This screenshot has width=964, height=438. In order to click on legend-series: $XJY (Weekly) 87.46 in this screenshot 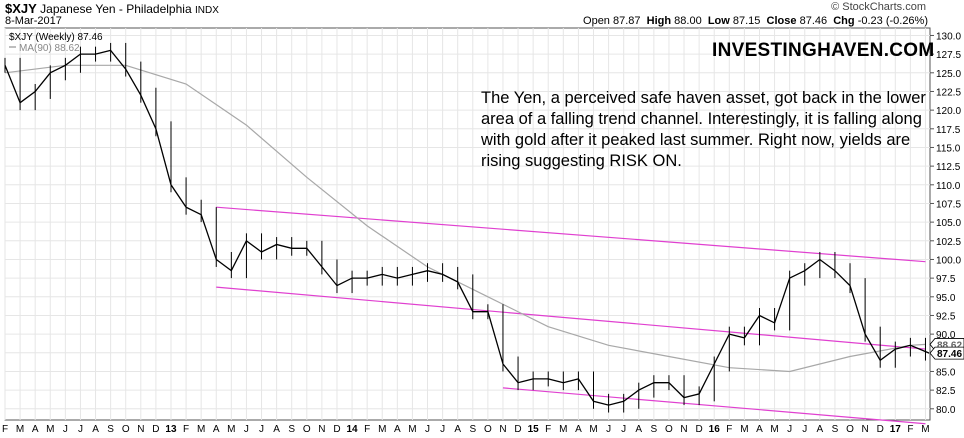, I will do `click(56, 37)`.